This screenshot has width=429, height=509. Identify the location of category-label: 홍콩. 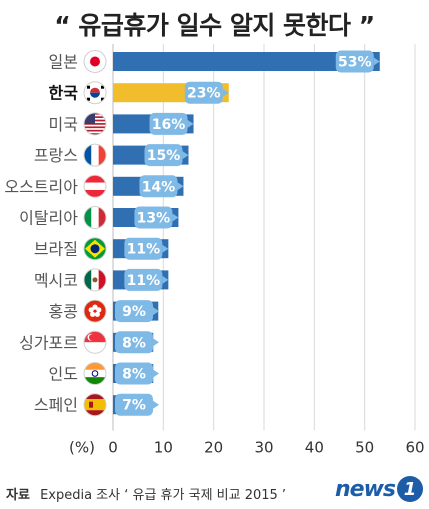
(63, 311).